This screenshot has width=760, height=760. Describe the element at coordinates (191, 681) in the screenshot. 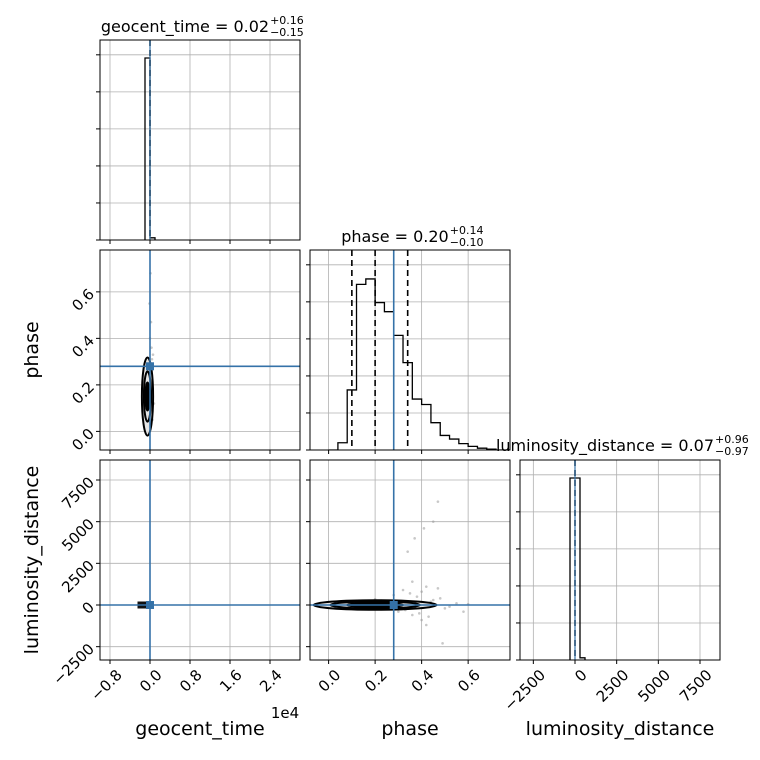

I see `xtick-label-geocent_time-2: 0.8` at that location.